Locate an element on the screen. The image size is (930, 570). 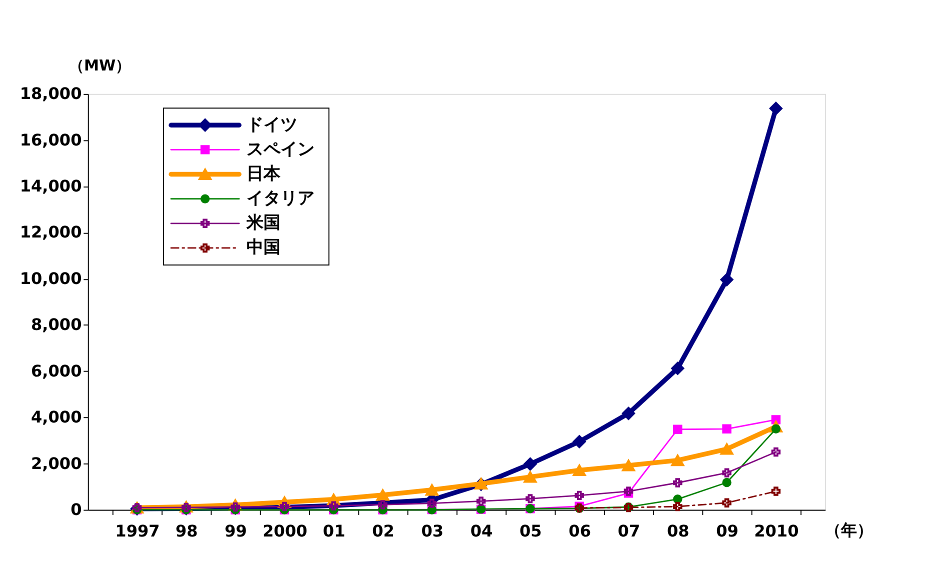
y-axis-title: （MW） is located at coordinates (99, 65).